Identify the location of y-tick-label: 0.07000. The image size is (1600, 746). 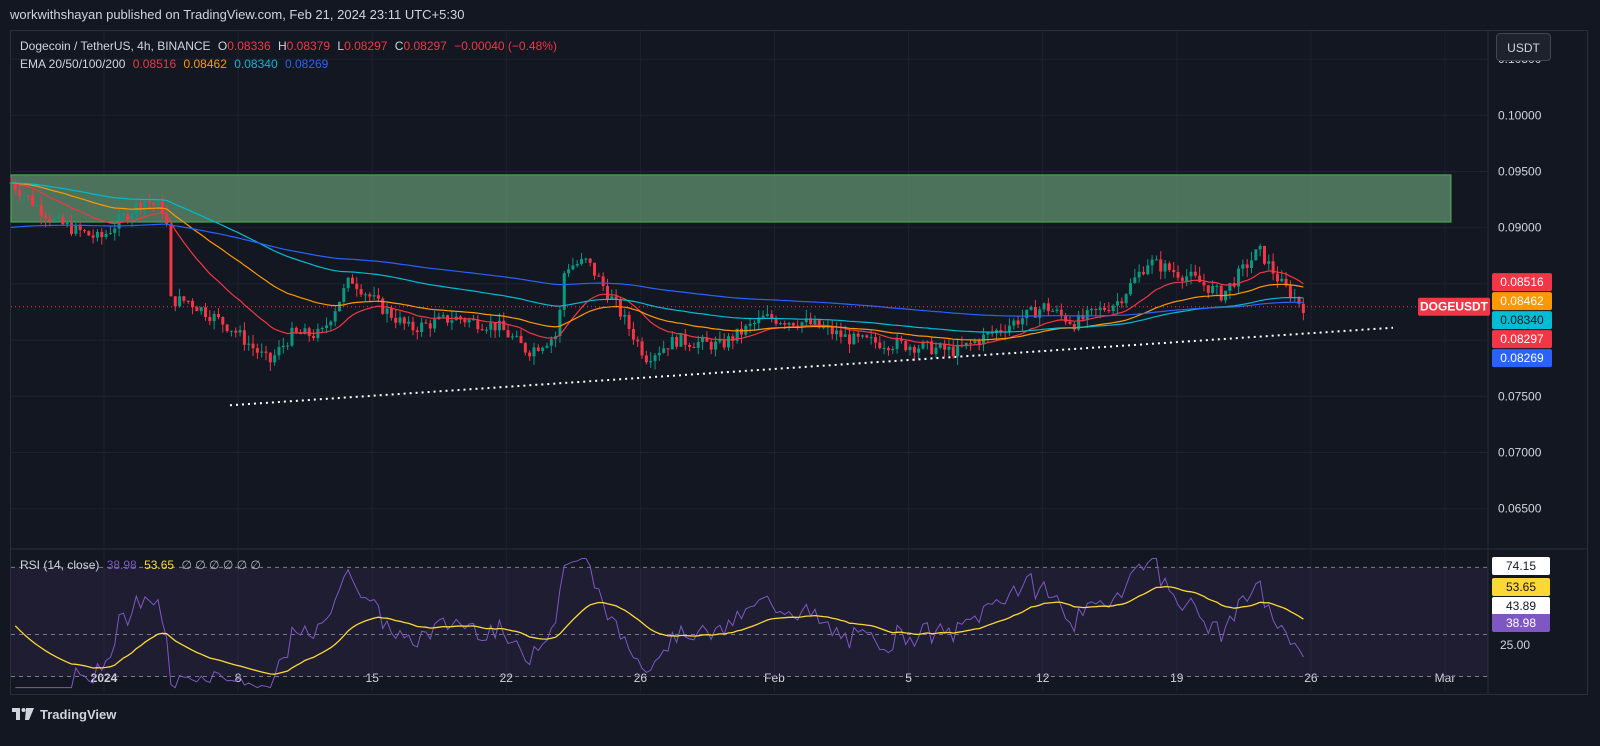
(1520, 452).